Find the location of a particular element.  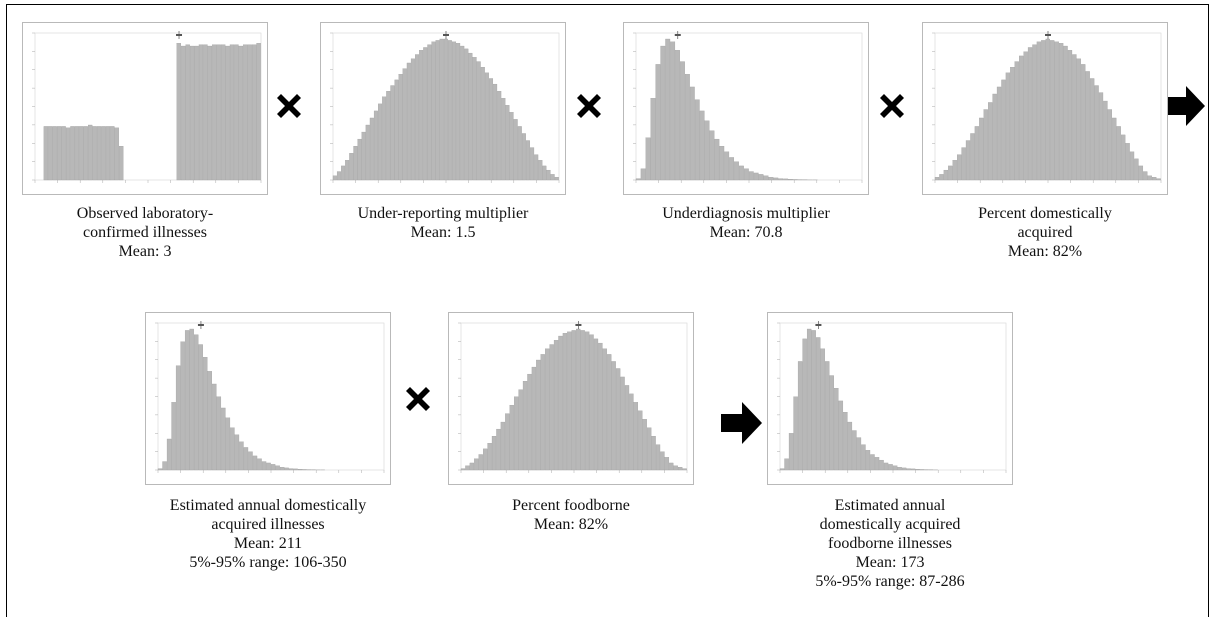

caption-percent-foodborne: Percent foodborne Mean: 82% is located at coordinates (571, 515).